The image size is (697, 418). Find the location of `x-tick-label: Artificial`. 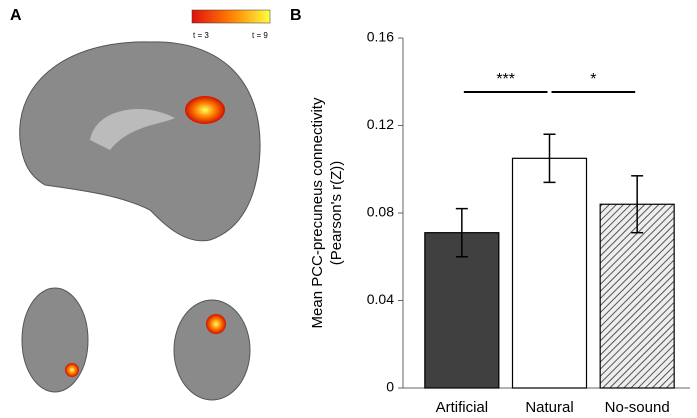

x-tick-label: Artificial is located at coordinates (462, 407).